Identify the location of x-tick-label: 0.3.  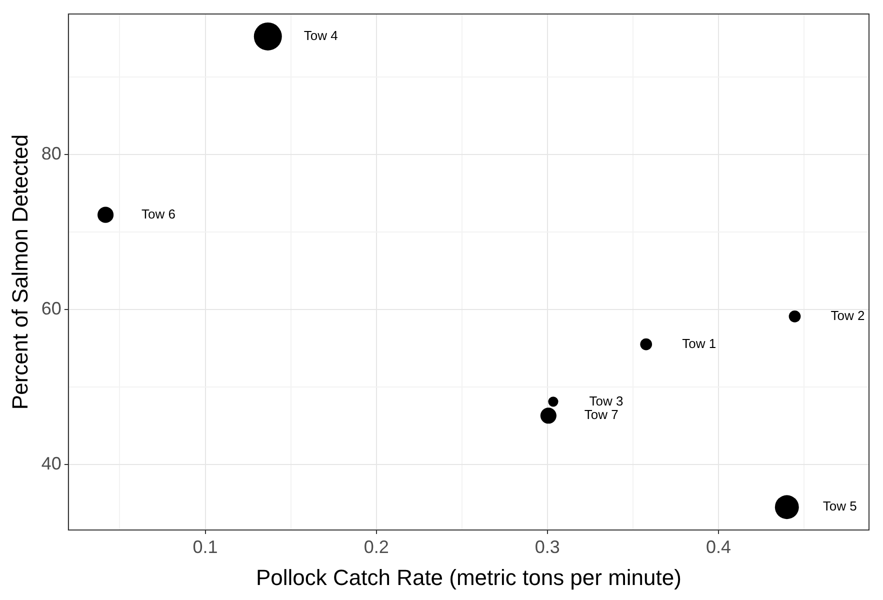
(547, 546).